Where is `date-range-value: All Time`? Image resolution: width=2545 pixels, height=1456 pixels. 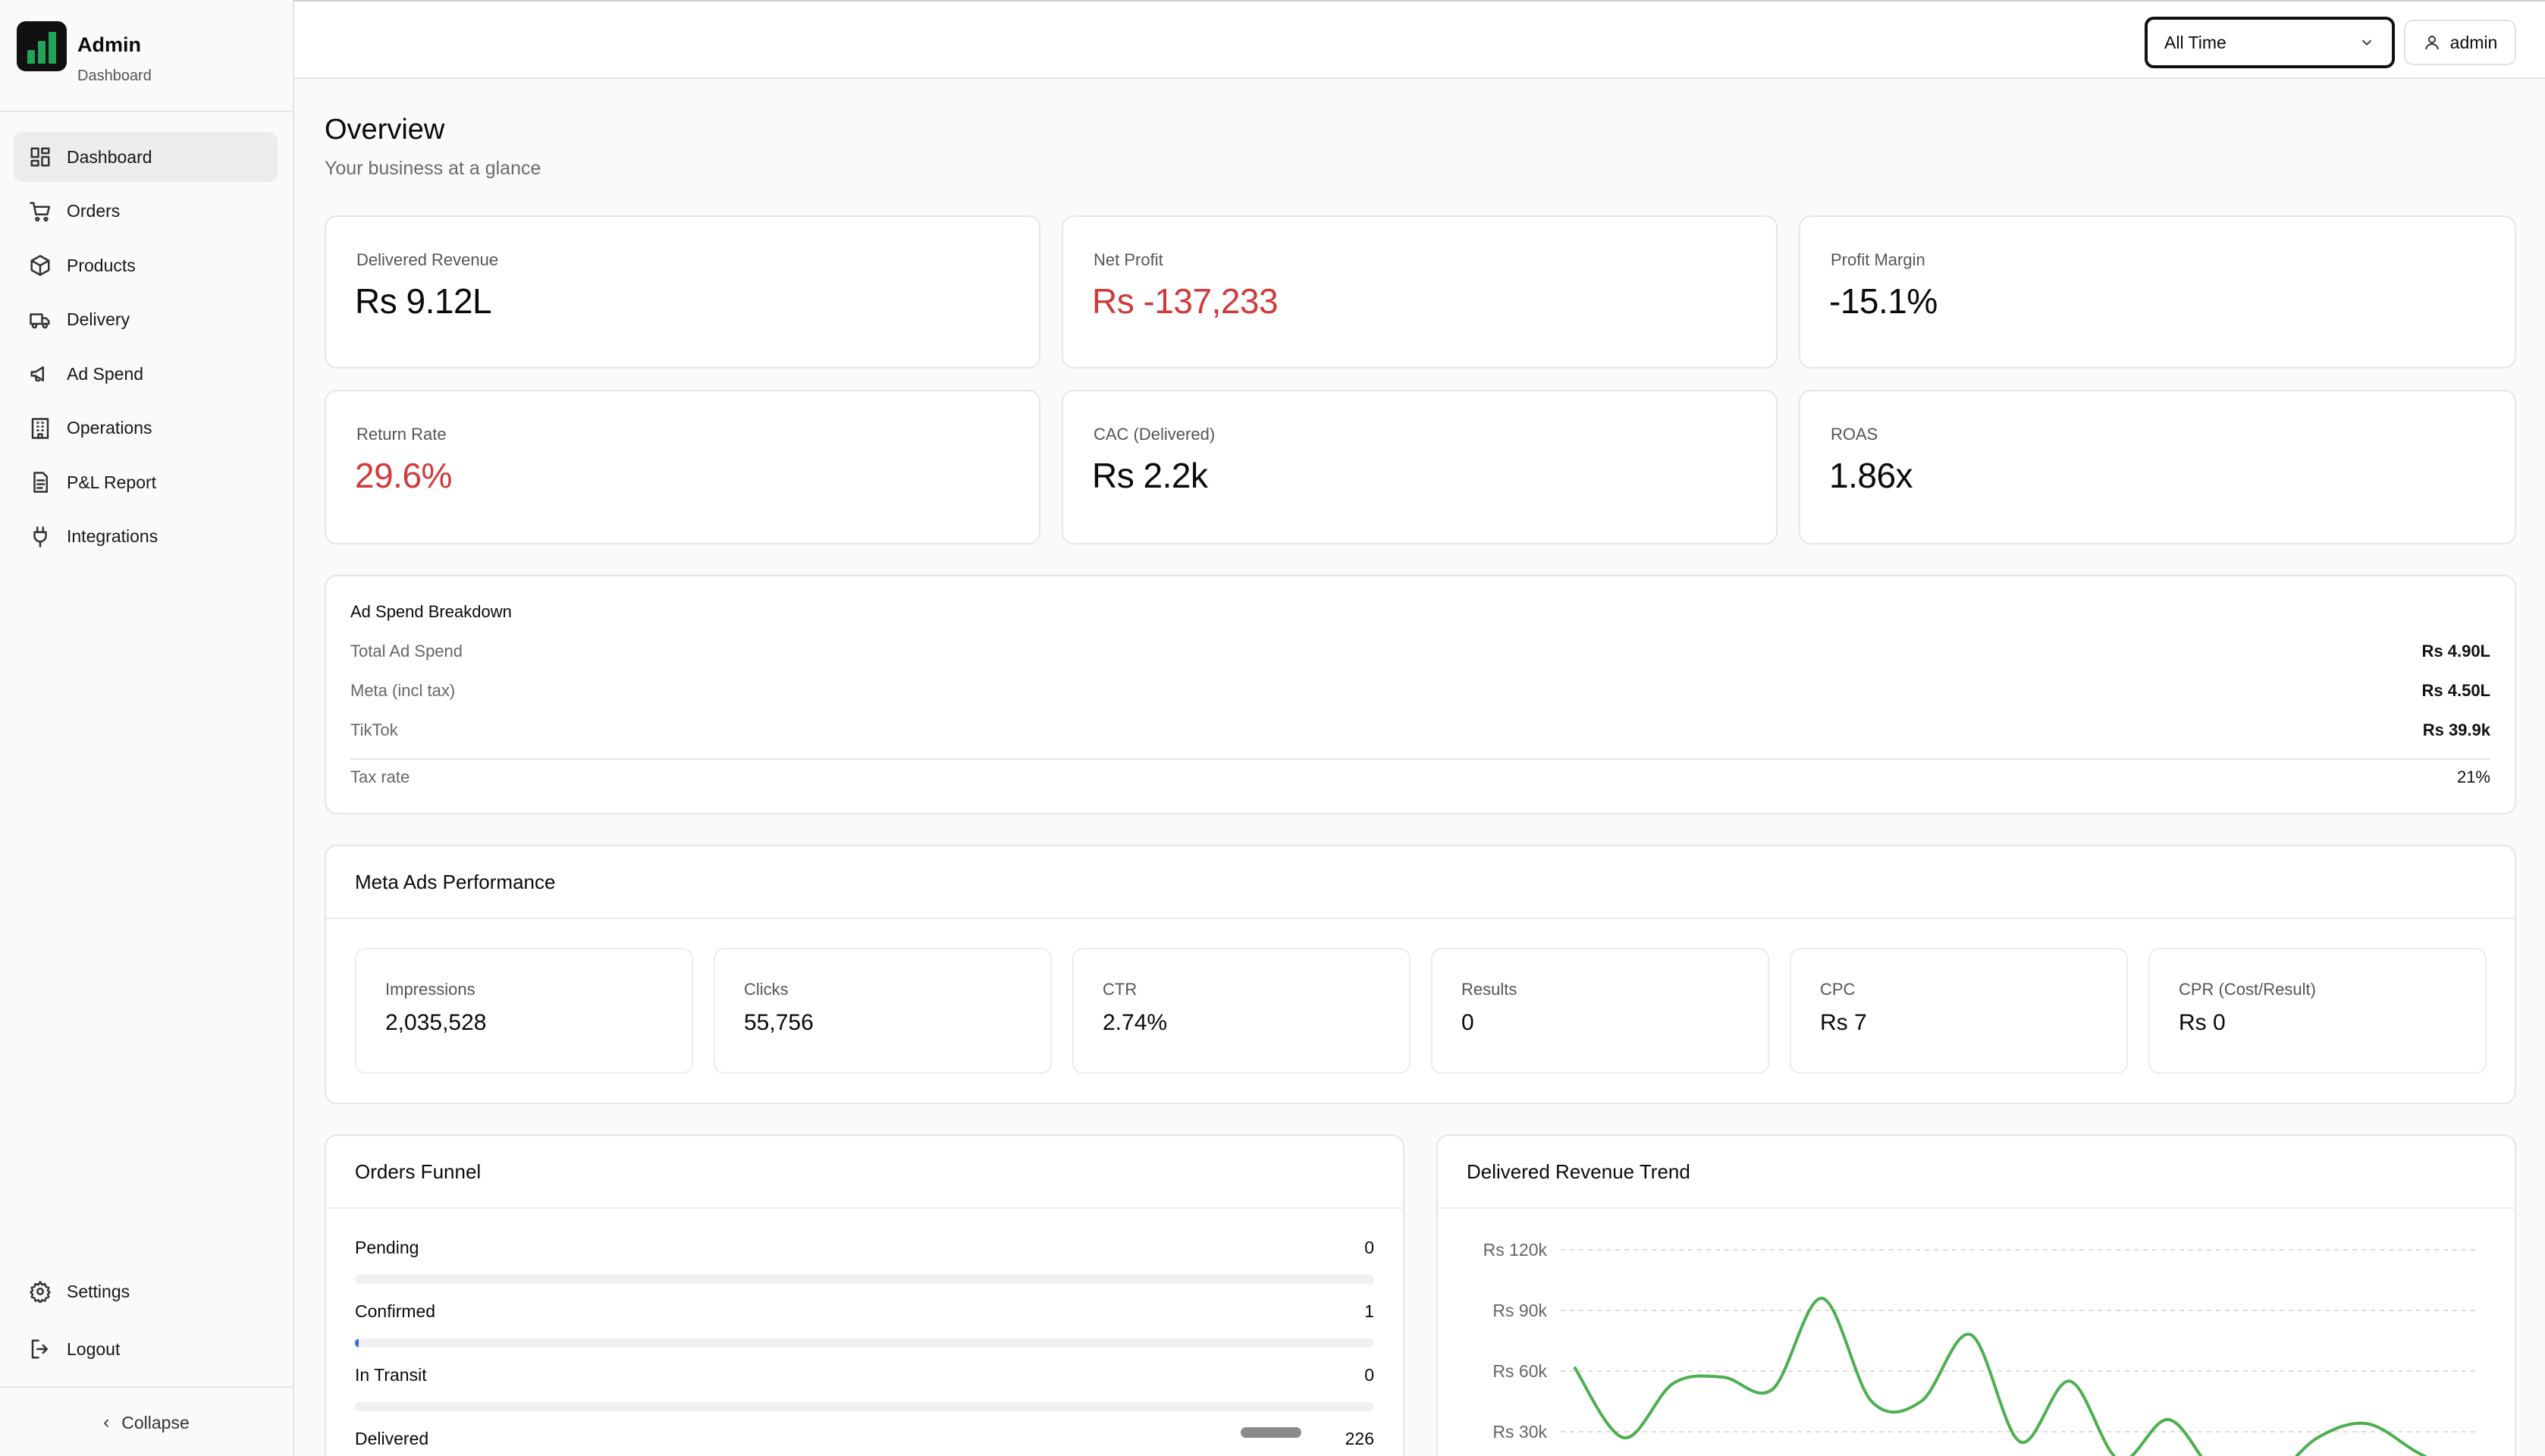 date-range-value: All Time is located at coordinates (2195, 42).